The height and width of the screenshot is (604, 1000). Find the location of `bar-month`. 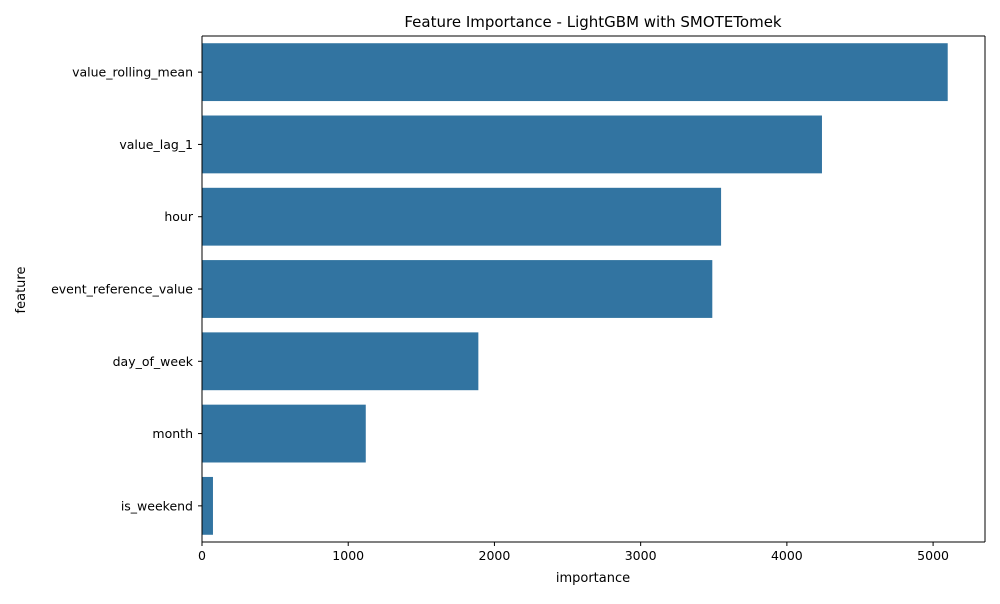

bar-month is located at coordinates (284, 433).